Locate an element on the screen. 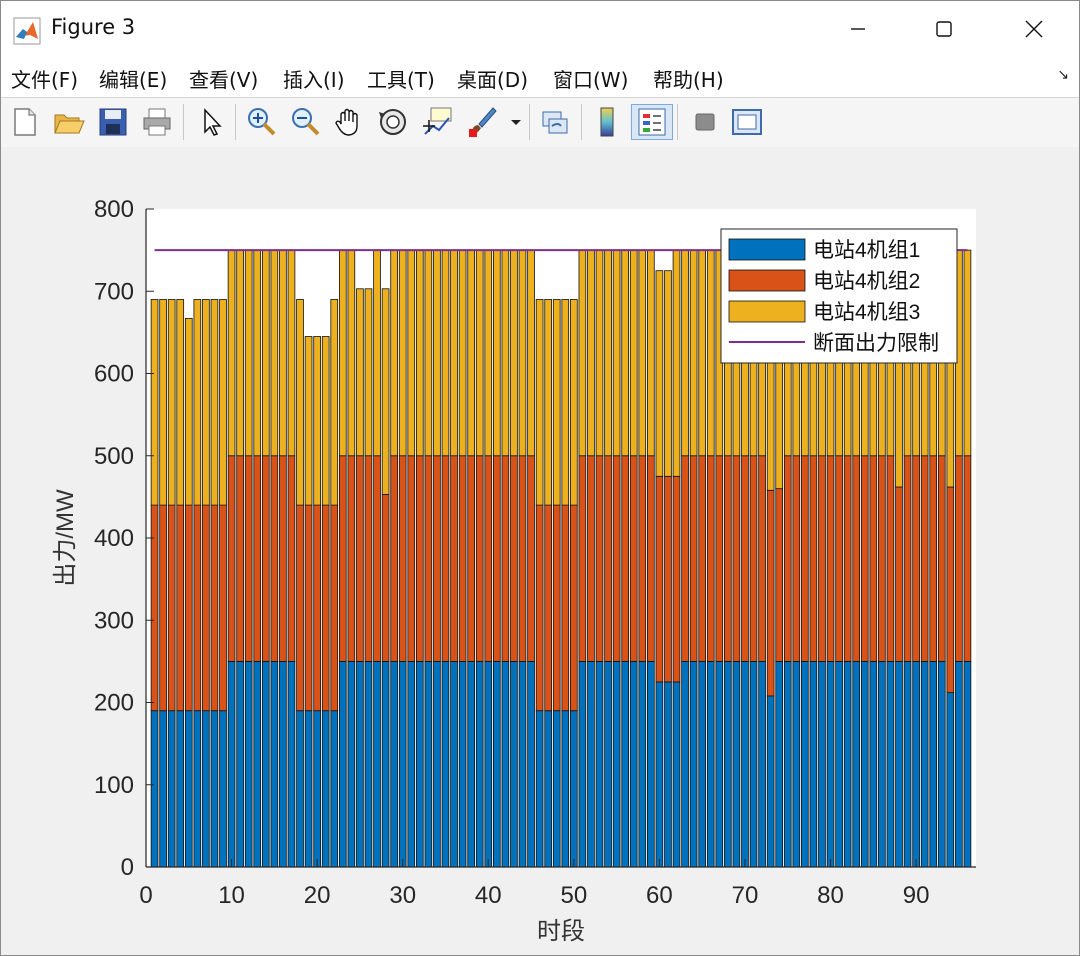 Image resolution: width=1080 pixels, height=956 pixels. colorbar-icon is located at coordinates (607, 122).